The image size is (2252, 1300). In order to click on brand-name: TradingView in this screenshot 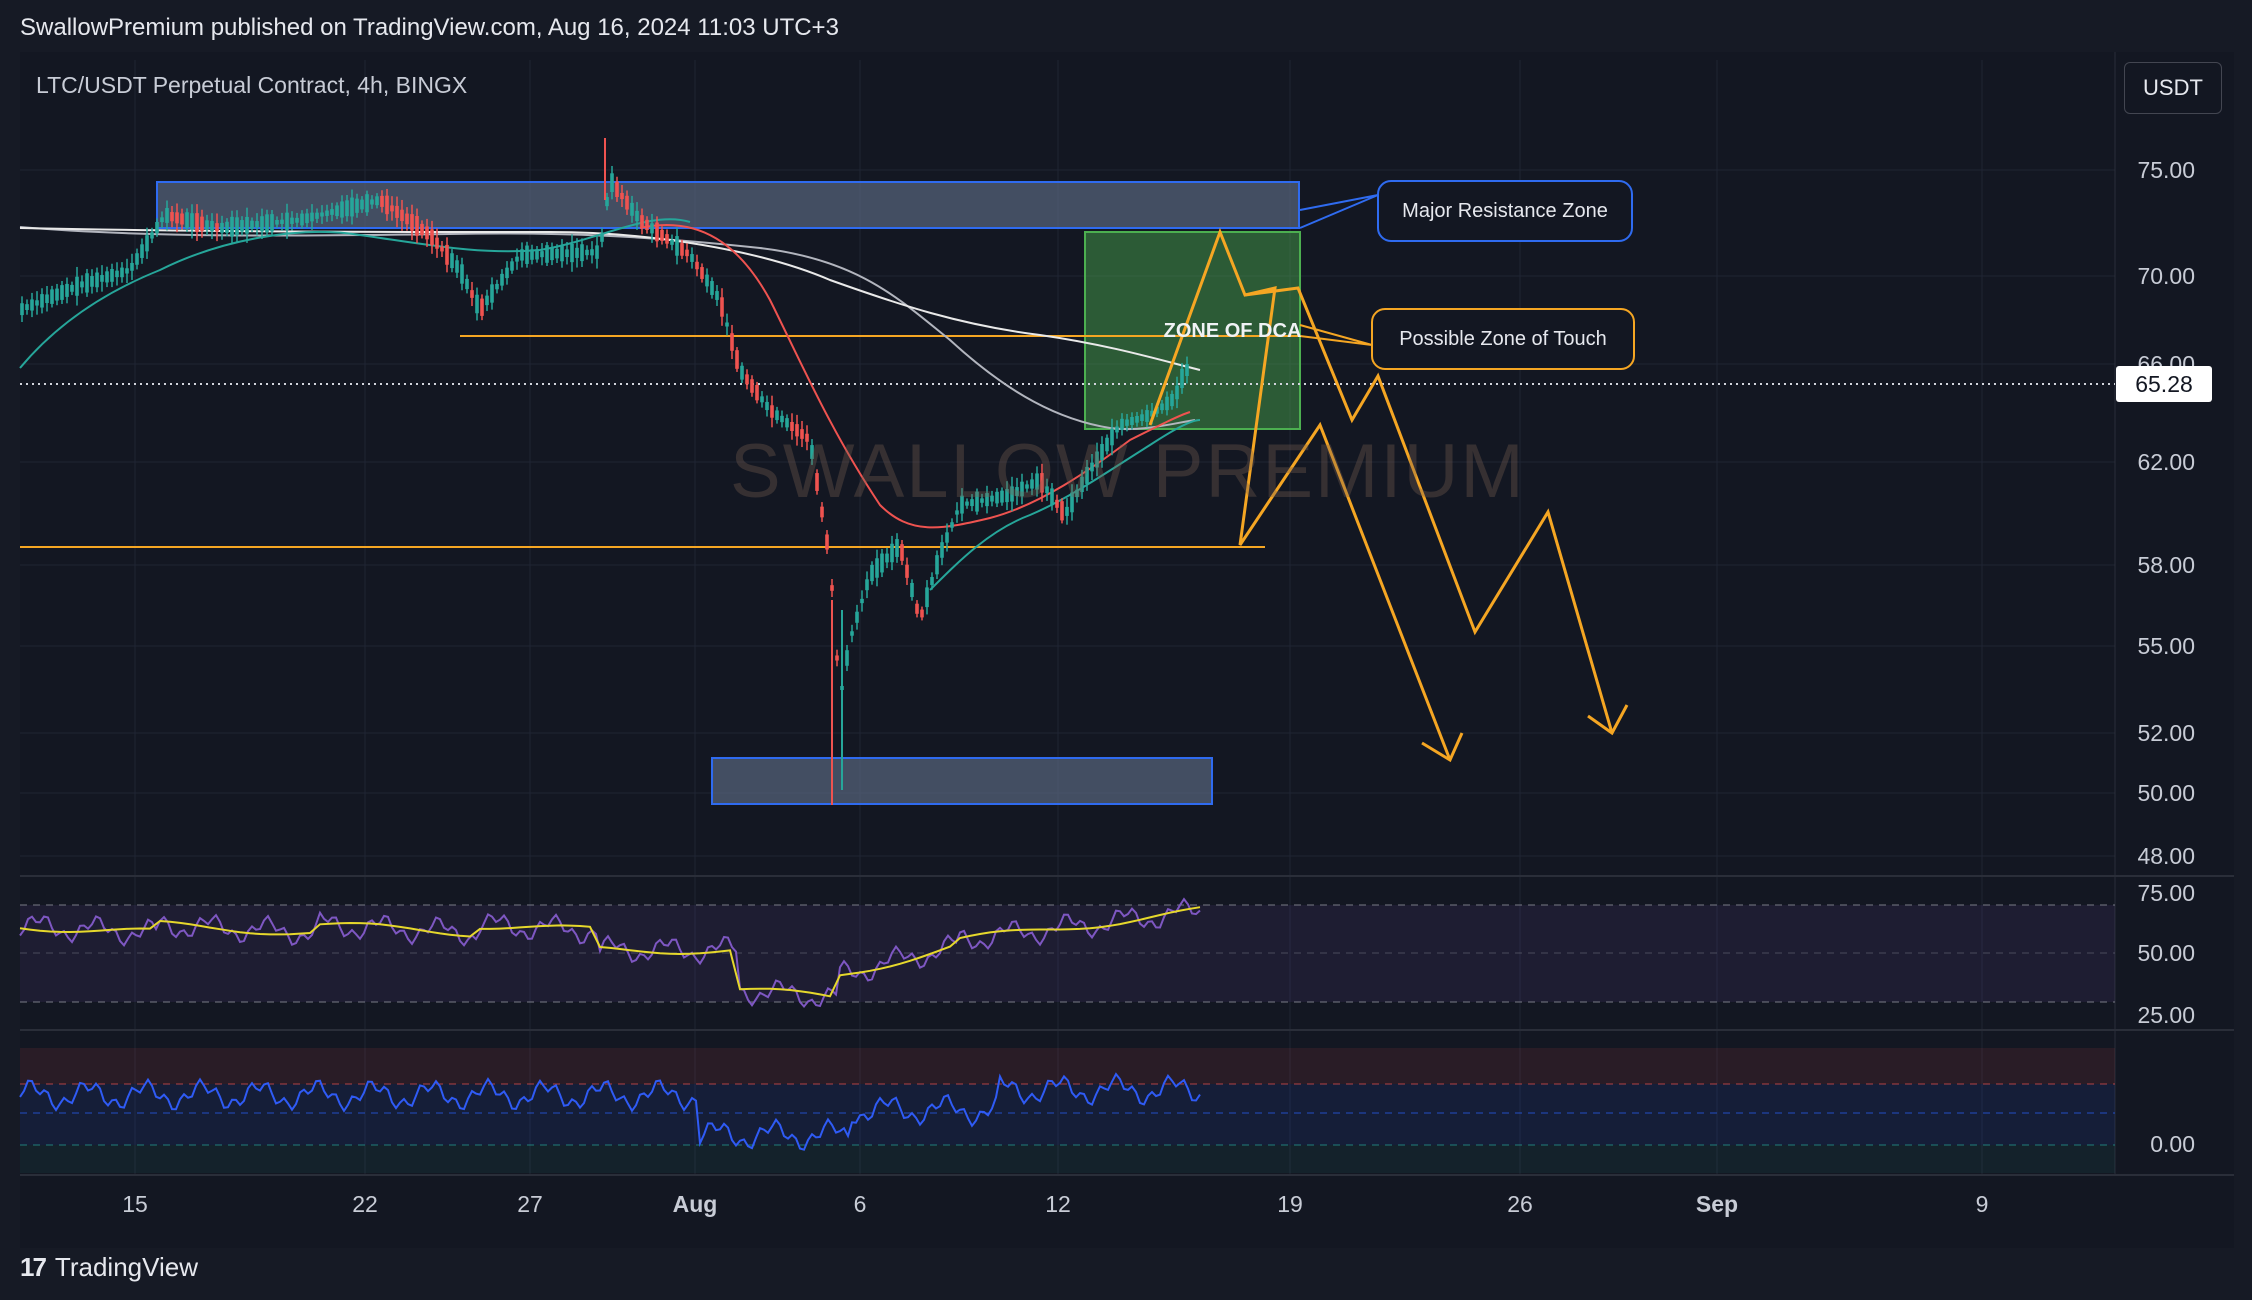, I will do `click(126, 1267)`.